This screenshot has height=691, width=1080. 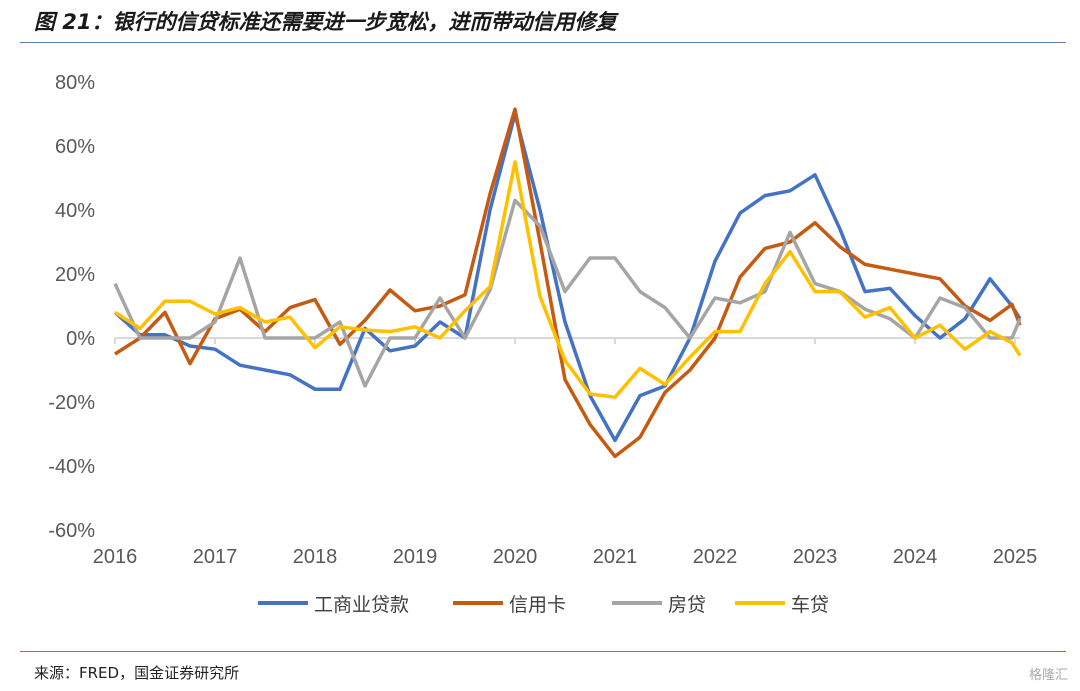 What do you see at coordinates (325, 22) in the screenshot?
I see `chart-title: 图 21：银行的信贷标准还需要进一步宽松，进而带动信用修复` at bounding box center [325, 22].